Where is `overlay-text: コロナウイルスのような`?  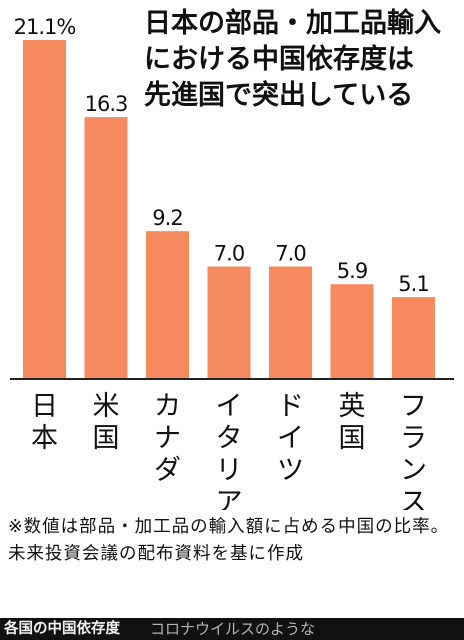
overlay-text: コロナウイルスのような is located at coordinates (233, 629).